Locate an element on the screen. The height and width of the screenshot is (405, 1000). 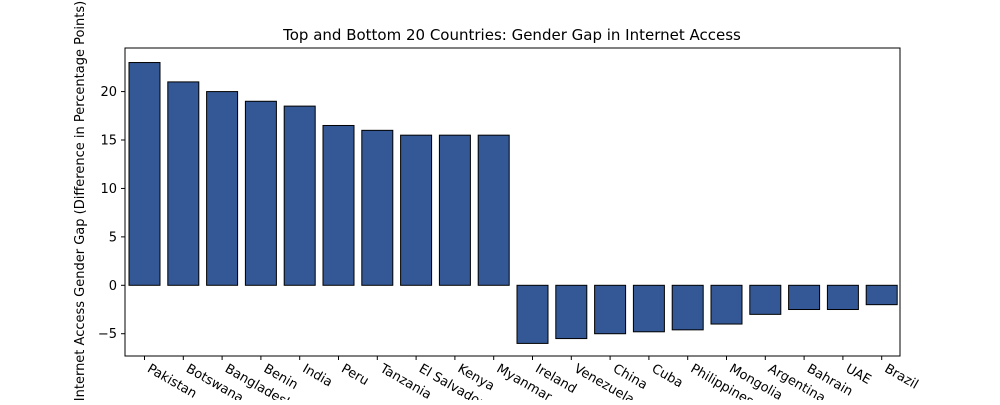
y-tick-label: 20 is located at coordinates (108, 92).